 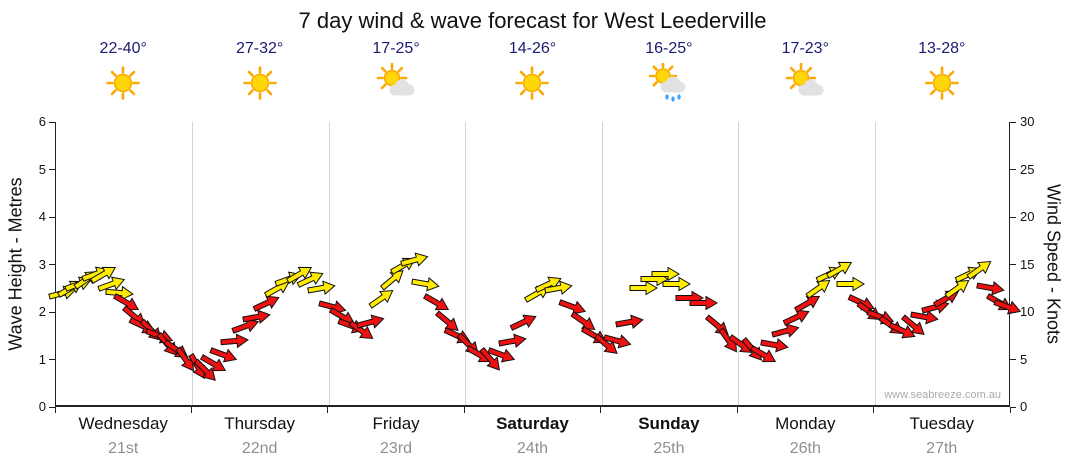 I want to click on temp-range: 13-28°, so click(x=942, y=48).